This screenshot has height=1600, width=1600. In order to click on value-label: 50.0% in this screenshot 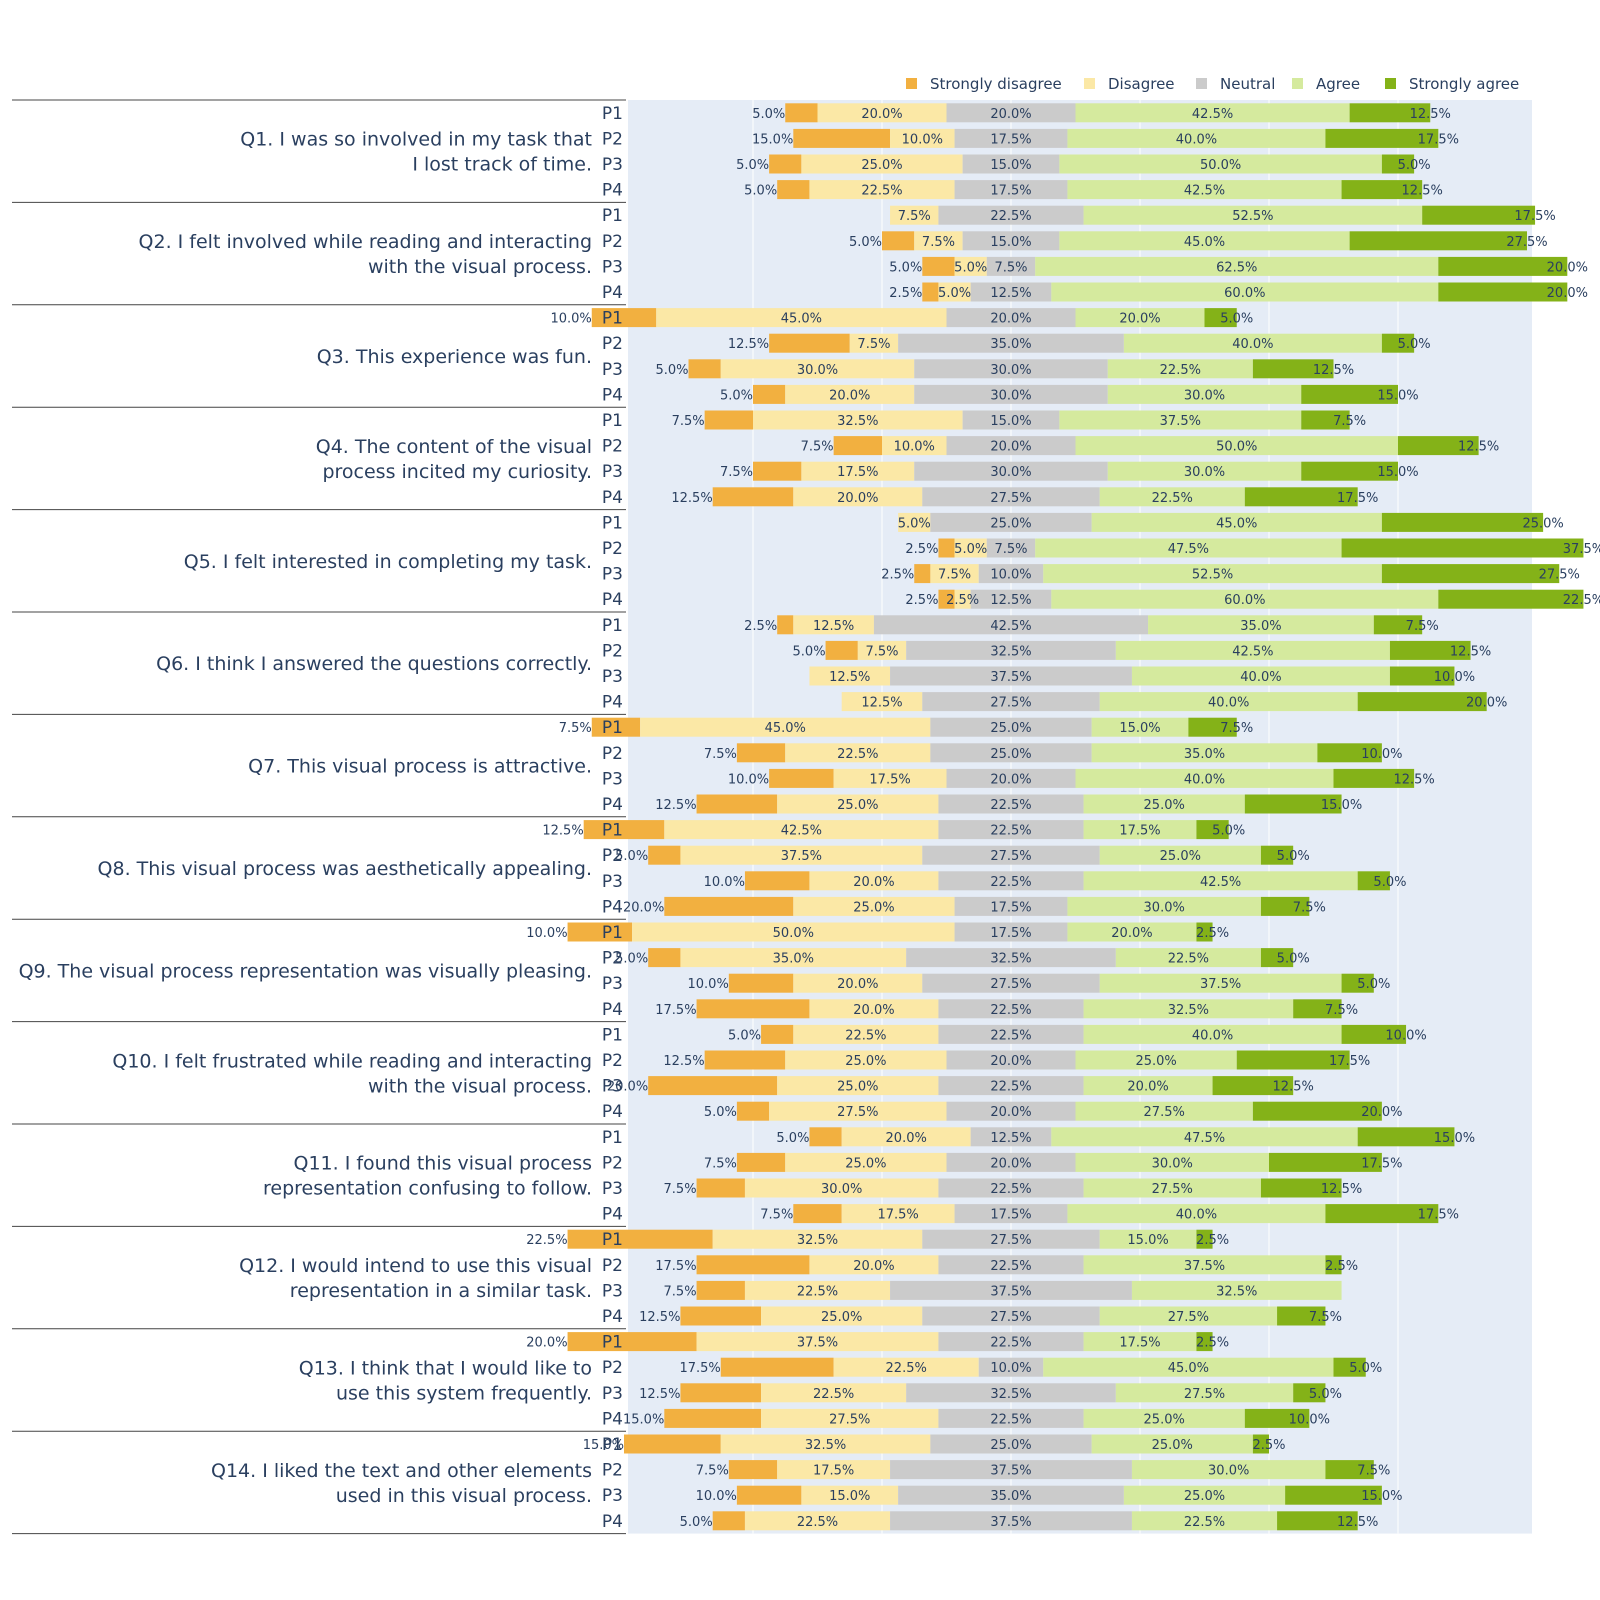, I will do `click(793, 933)`.